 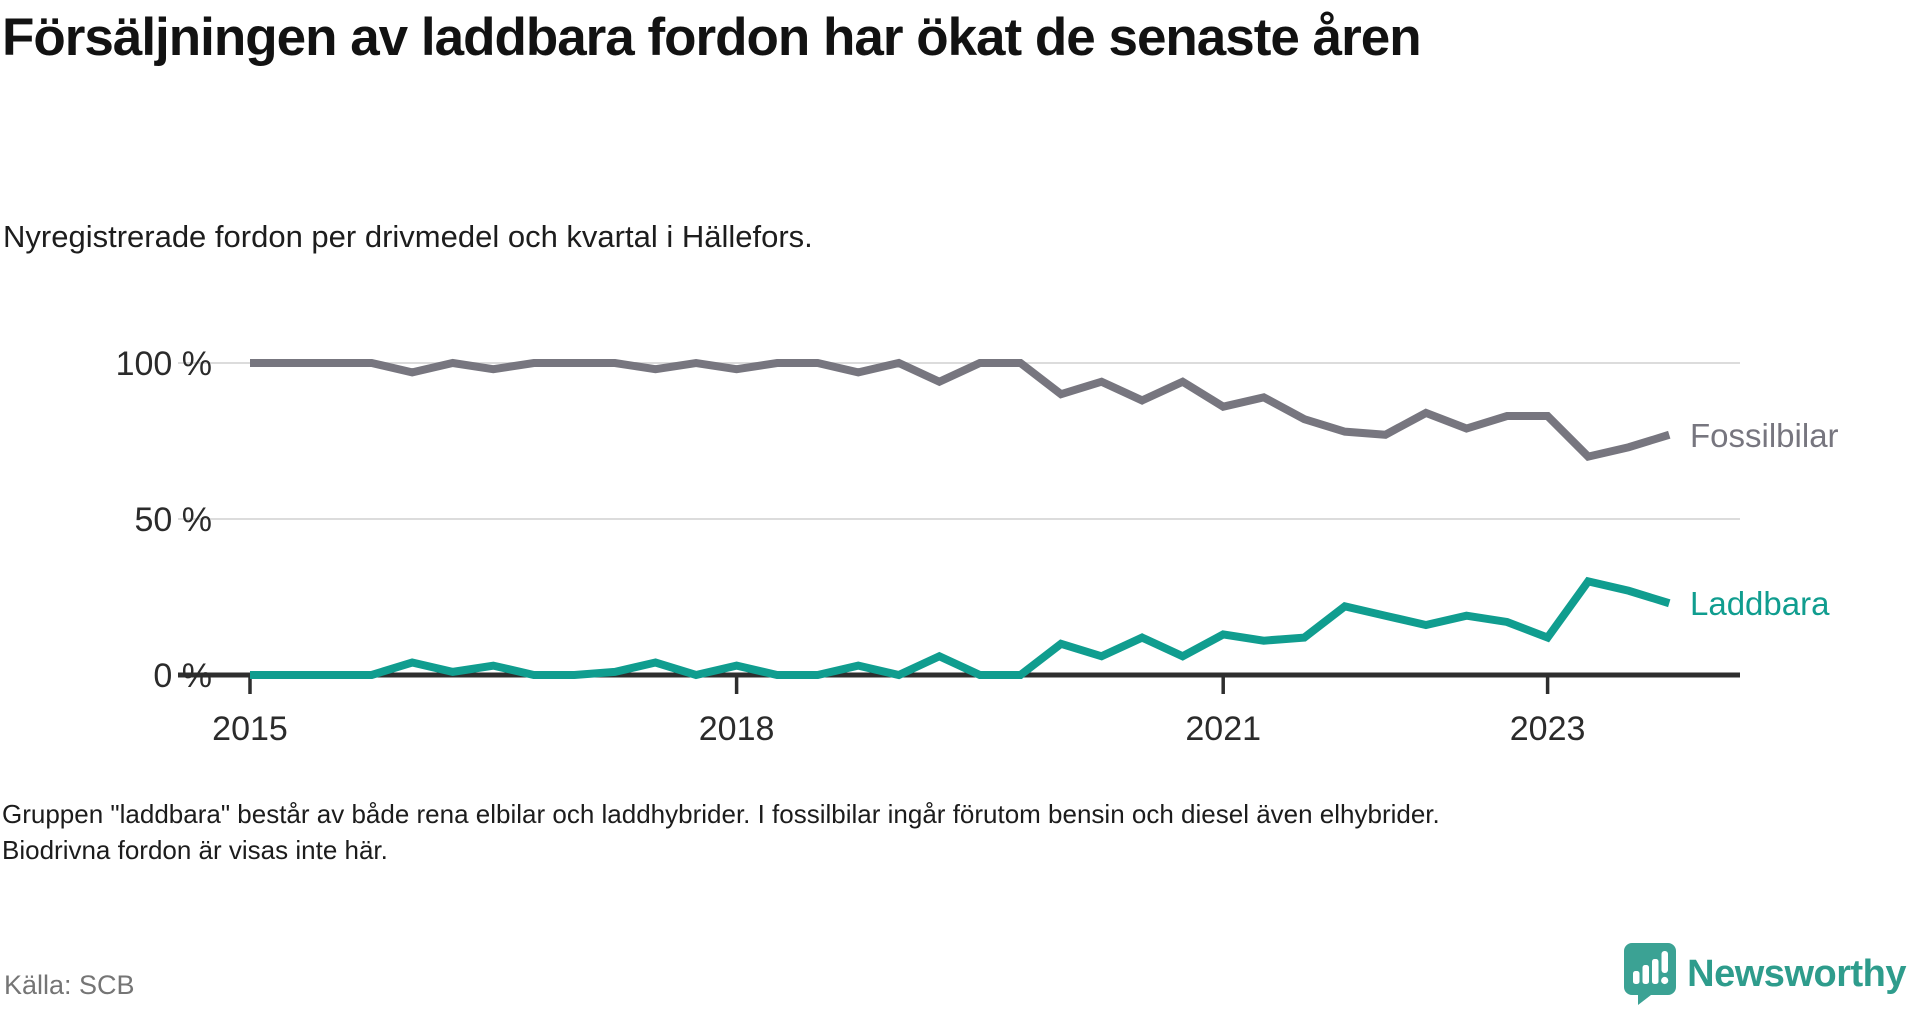 I want to click on newsworthy-bubble-chart-icon, so click(x=1650, y=974).